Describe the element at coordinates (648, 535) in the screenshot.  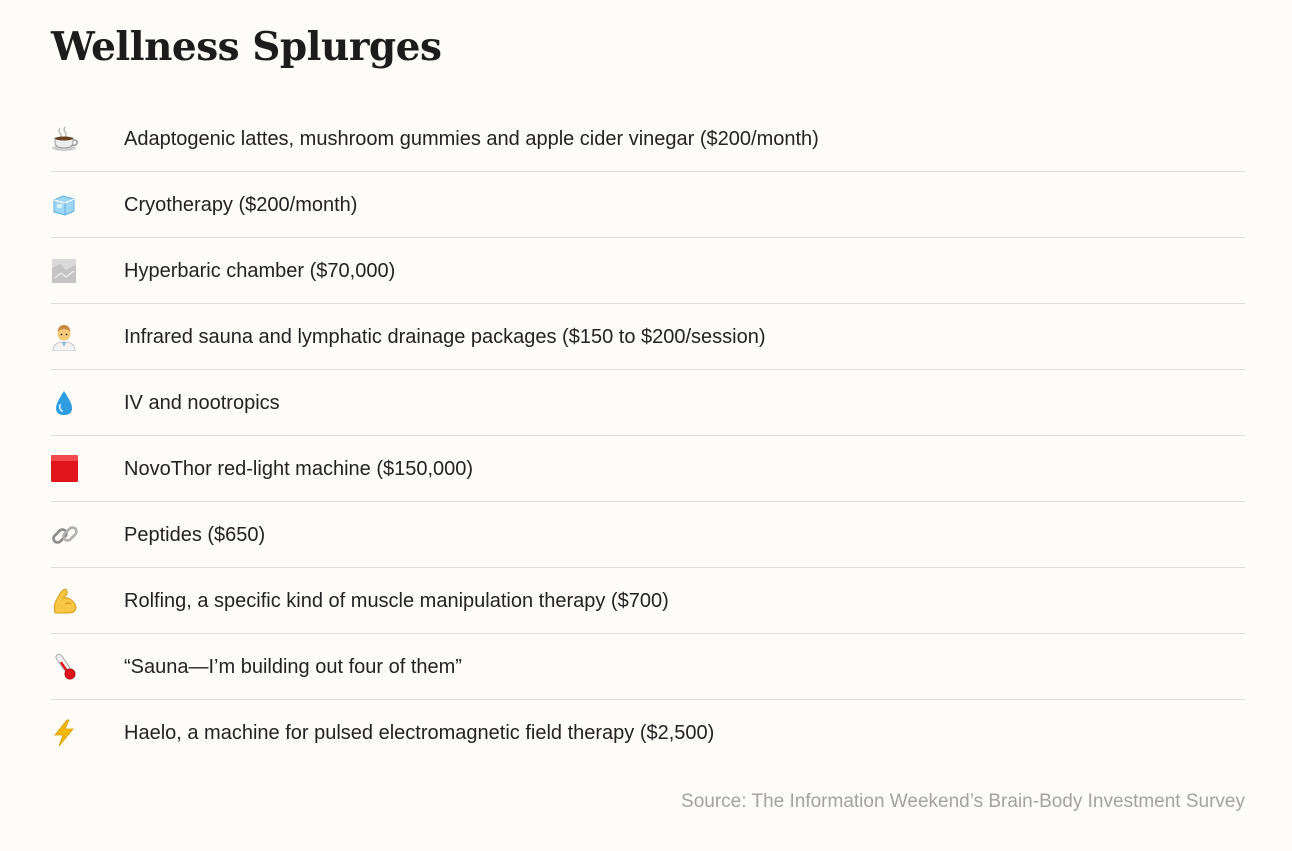
I see `list-item: Peptides ($650)` at that location.